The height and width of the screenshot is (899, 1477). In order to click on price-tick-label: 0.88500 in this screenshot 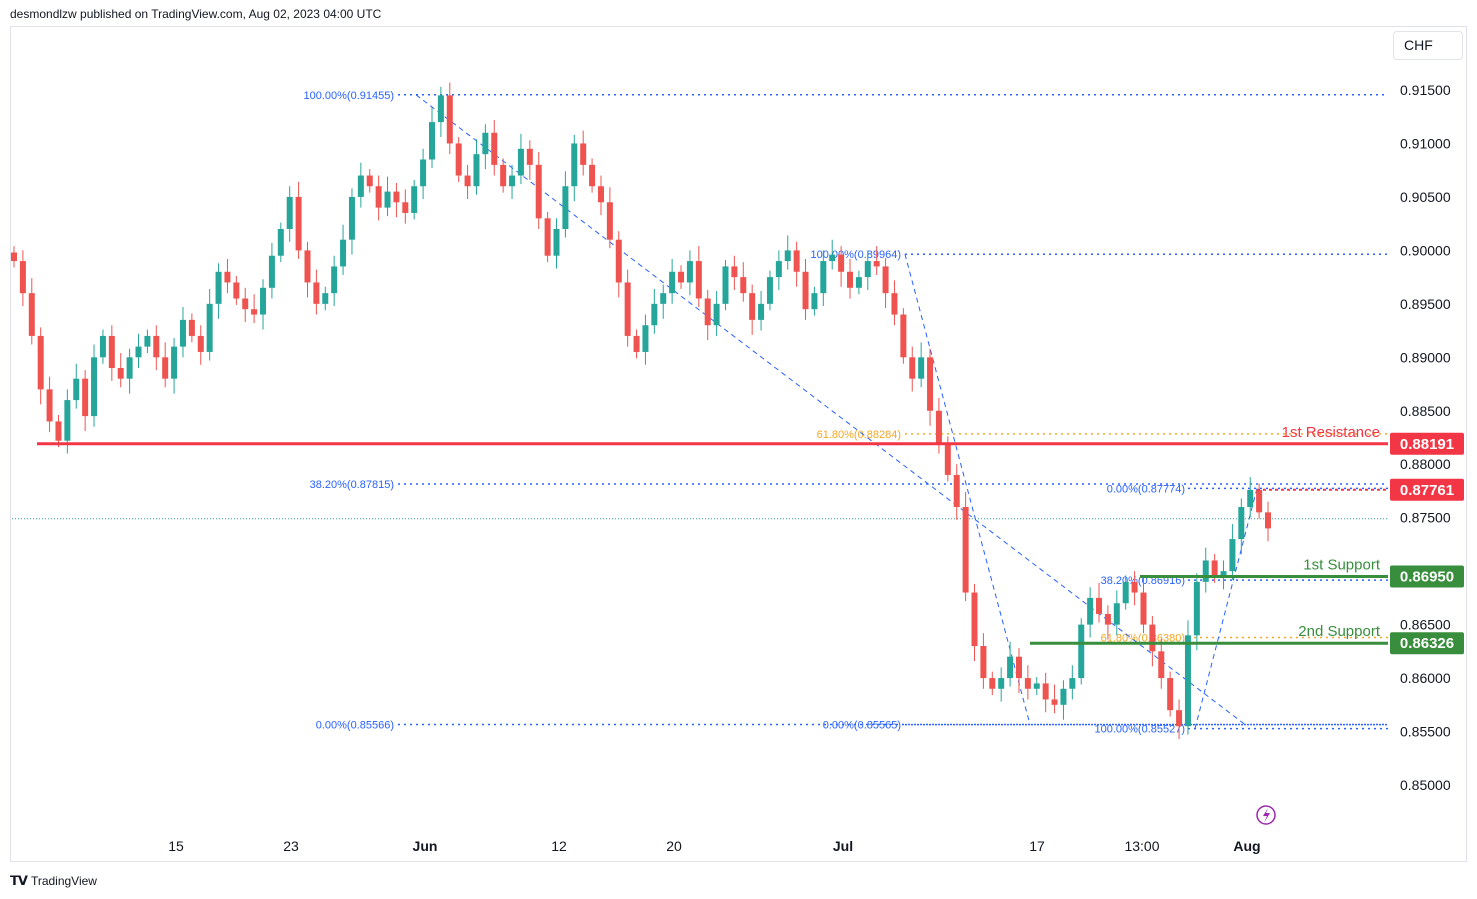, I will do `click(1425, 411)`.